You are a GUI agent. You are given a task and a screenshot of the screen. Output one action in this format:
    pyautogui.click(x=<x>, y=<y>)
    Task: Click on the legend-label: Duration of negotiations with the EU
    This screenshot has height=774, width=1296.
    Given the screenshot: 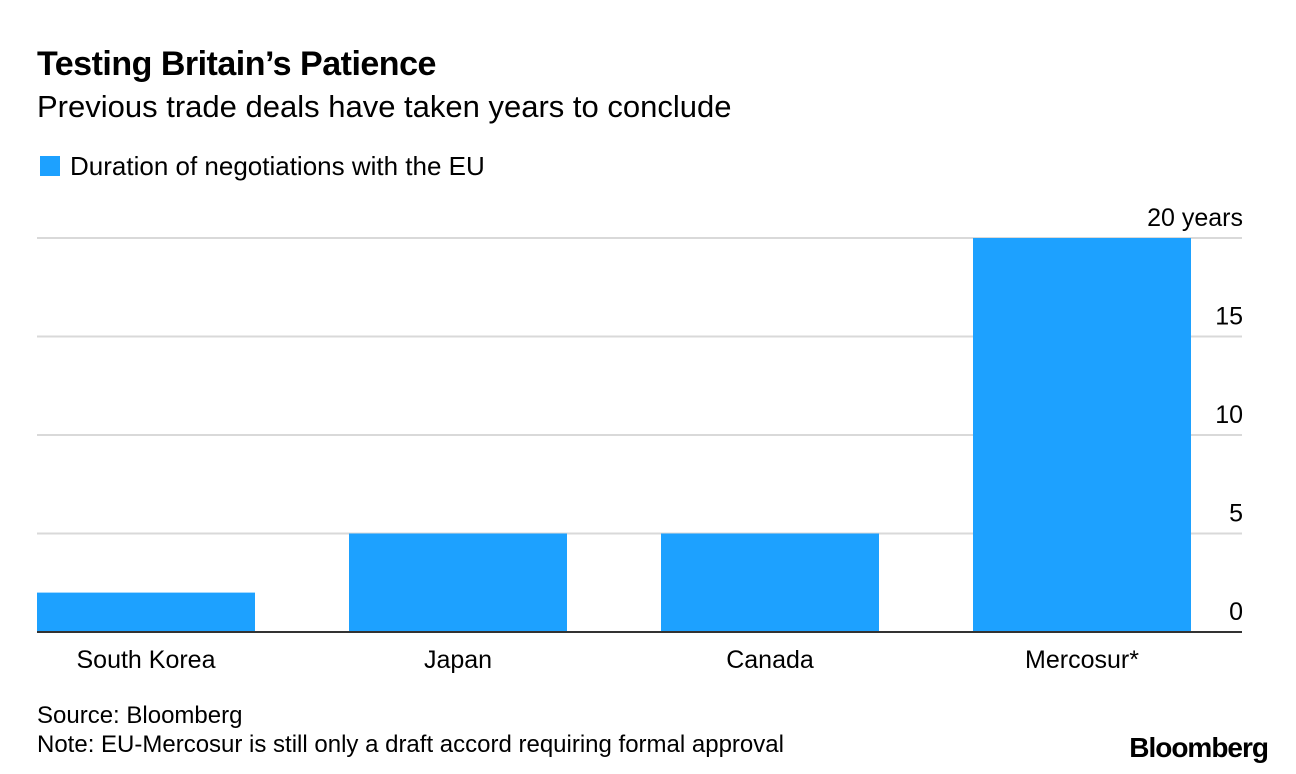 What is the action you would take?
    pyautogui.click(x=277, y=166)
    